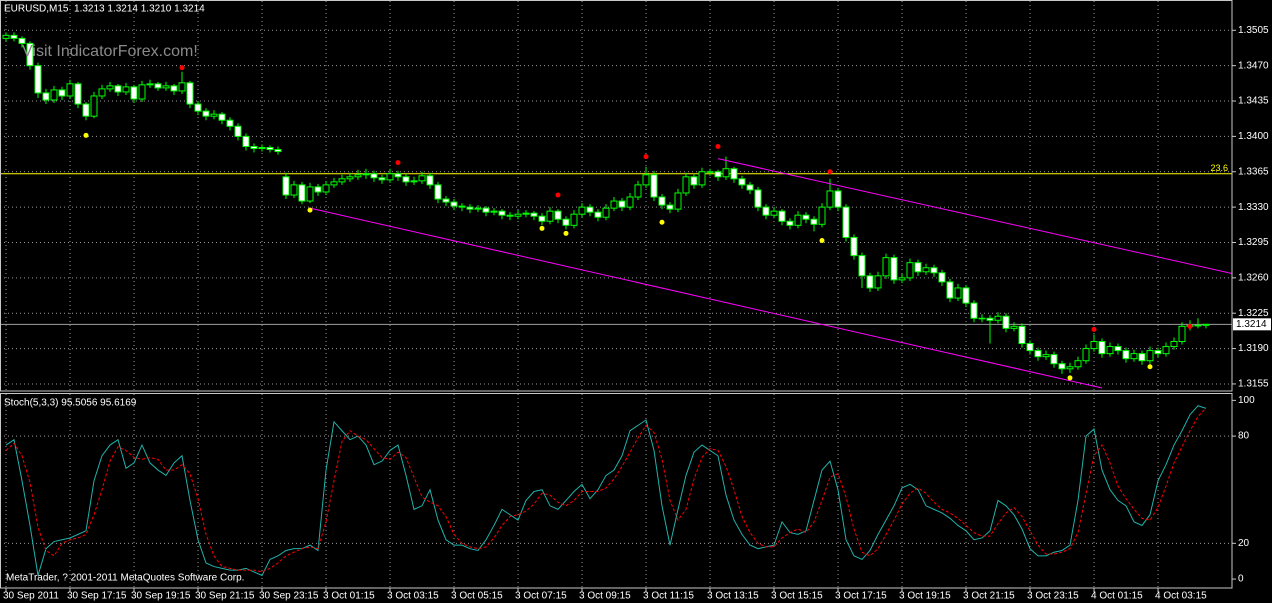 This screenshot has width=1272, height=603. Describe the element at coordinates (1219, 168) in the screenshot. I see `fib-level-label: 23.6` at that location.